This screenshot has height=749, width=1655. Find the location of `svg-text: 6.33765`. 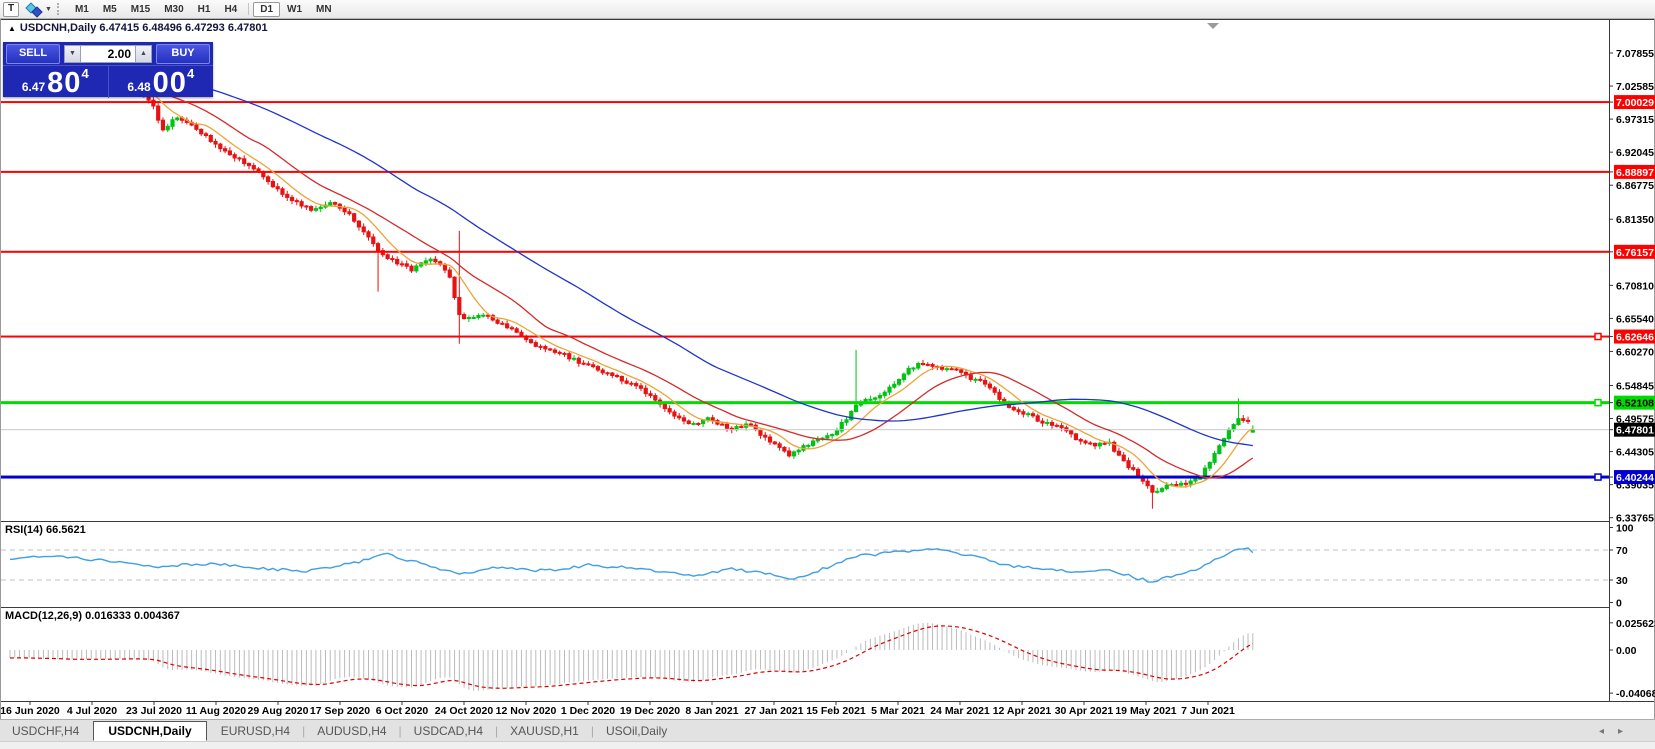

svg-text: 6.33765 is located at coordinates (1635, 519).